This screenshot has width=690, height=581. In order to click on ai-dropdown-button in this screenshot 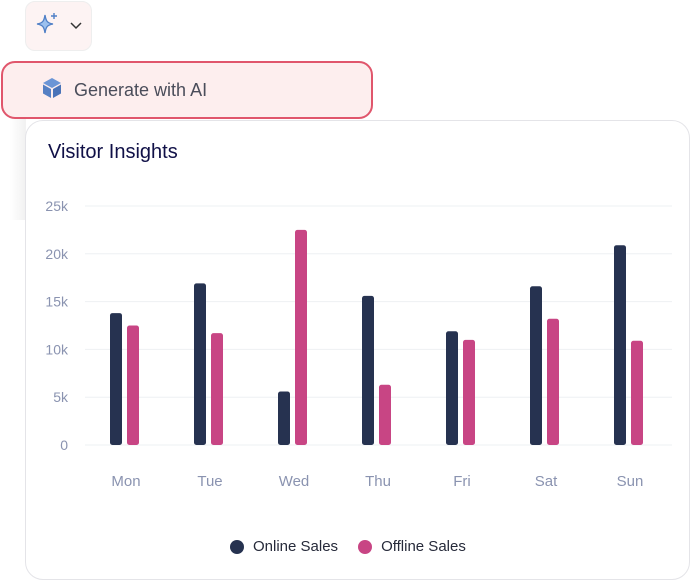, I will do `click(58, 26)`.